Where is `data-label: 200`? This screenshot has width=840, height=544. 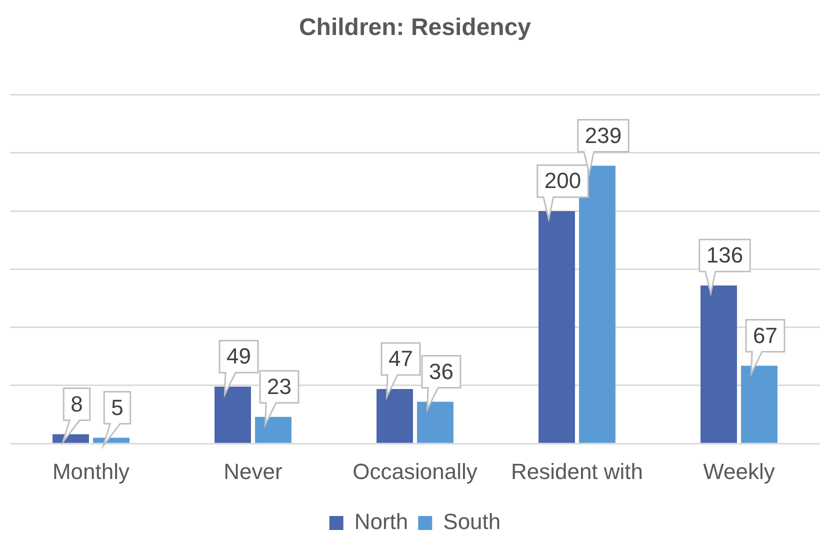 data-label: 200 is located at coordinates (563, 181).